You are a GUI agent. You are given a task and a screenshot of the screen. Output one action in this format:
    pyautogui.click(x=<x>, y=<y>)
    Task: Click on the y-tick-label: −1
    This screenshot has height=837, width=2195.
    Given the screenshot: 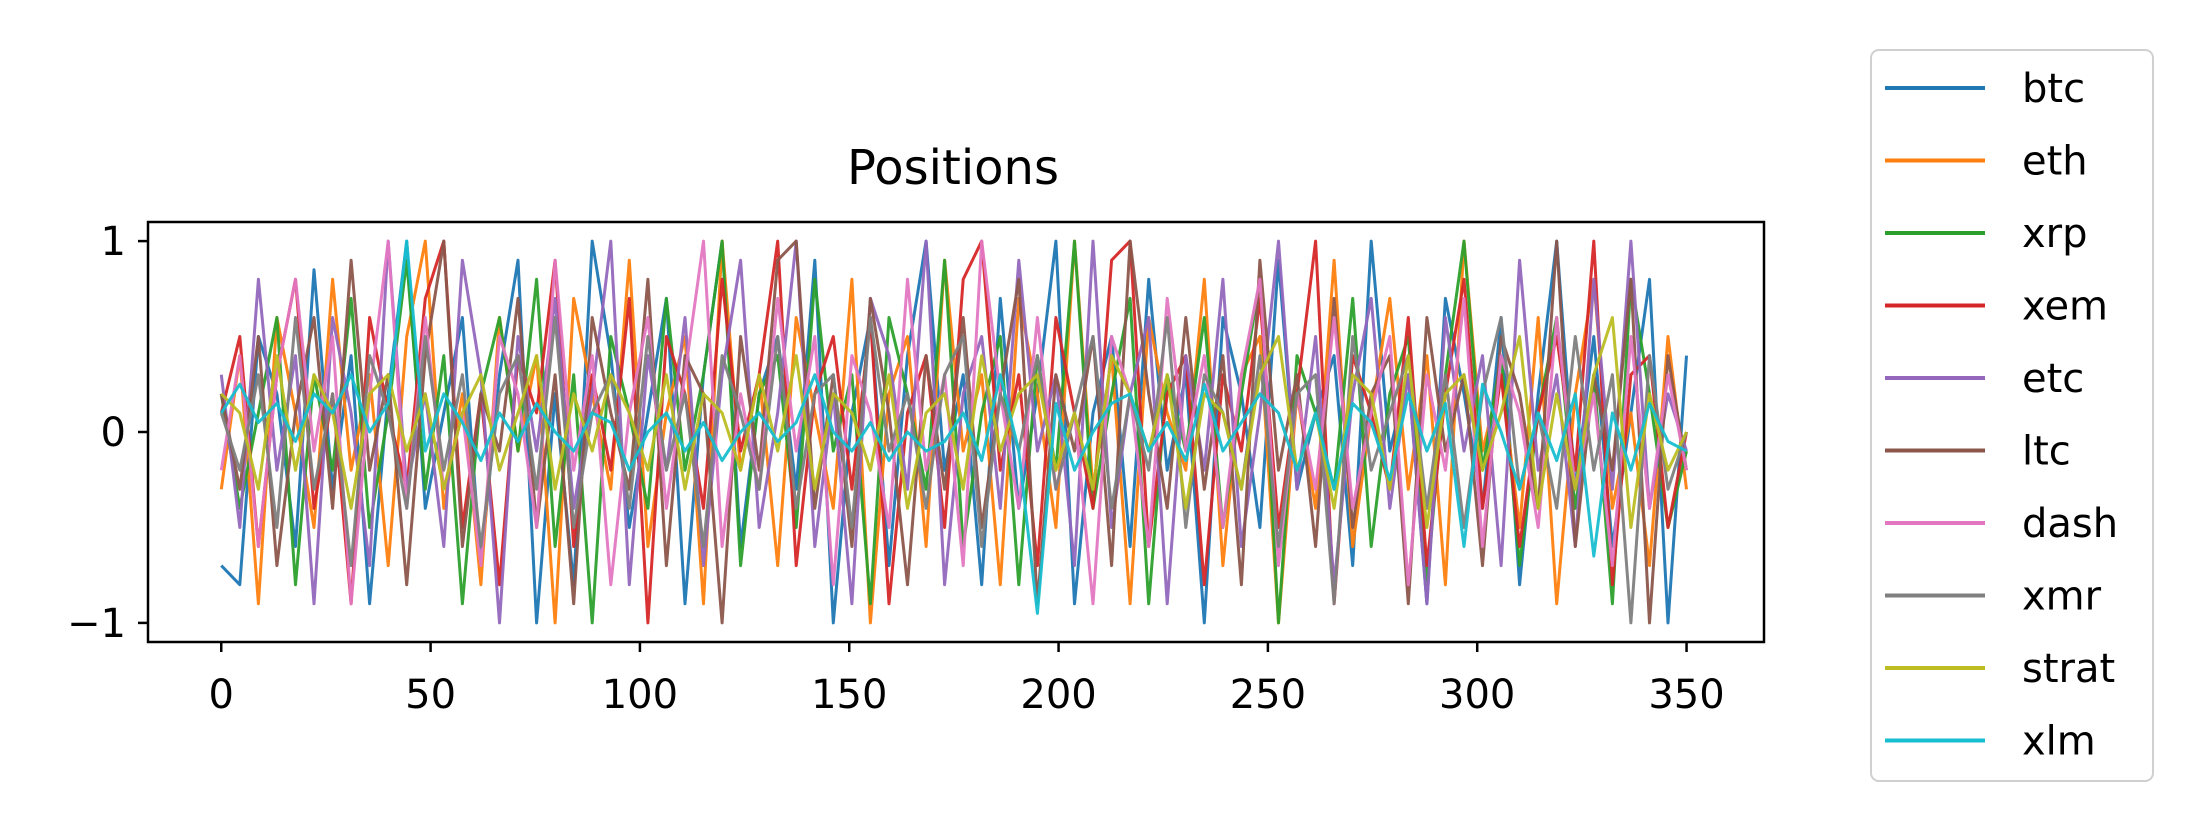 What is the action you would take?
    pyautogui.click(x=96, y=624)
    